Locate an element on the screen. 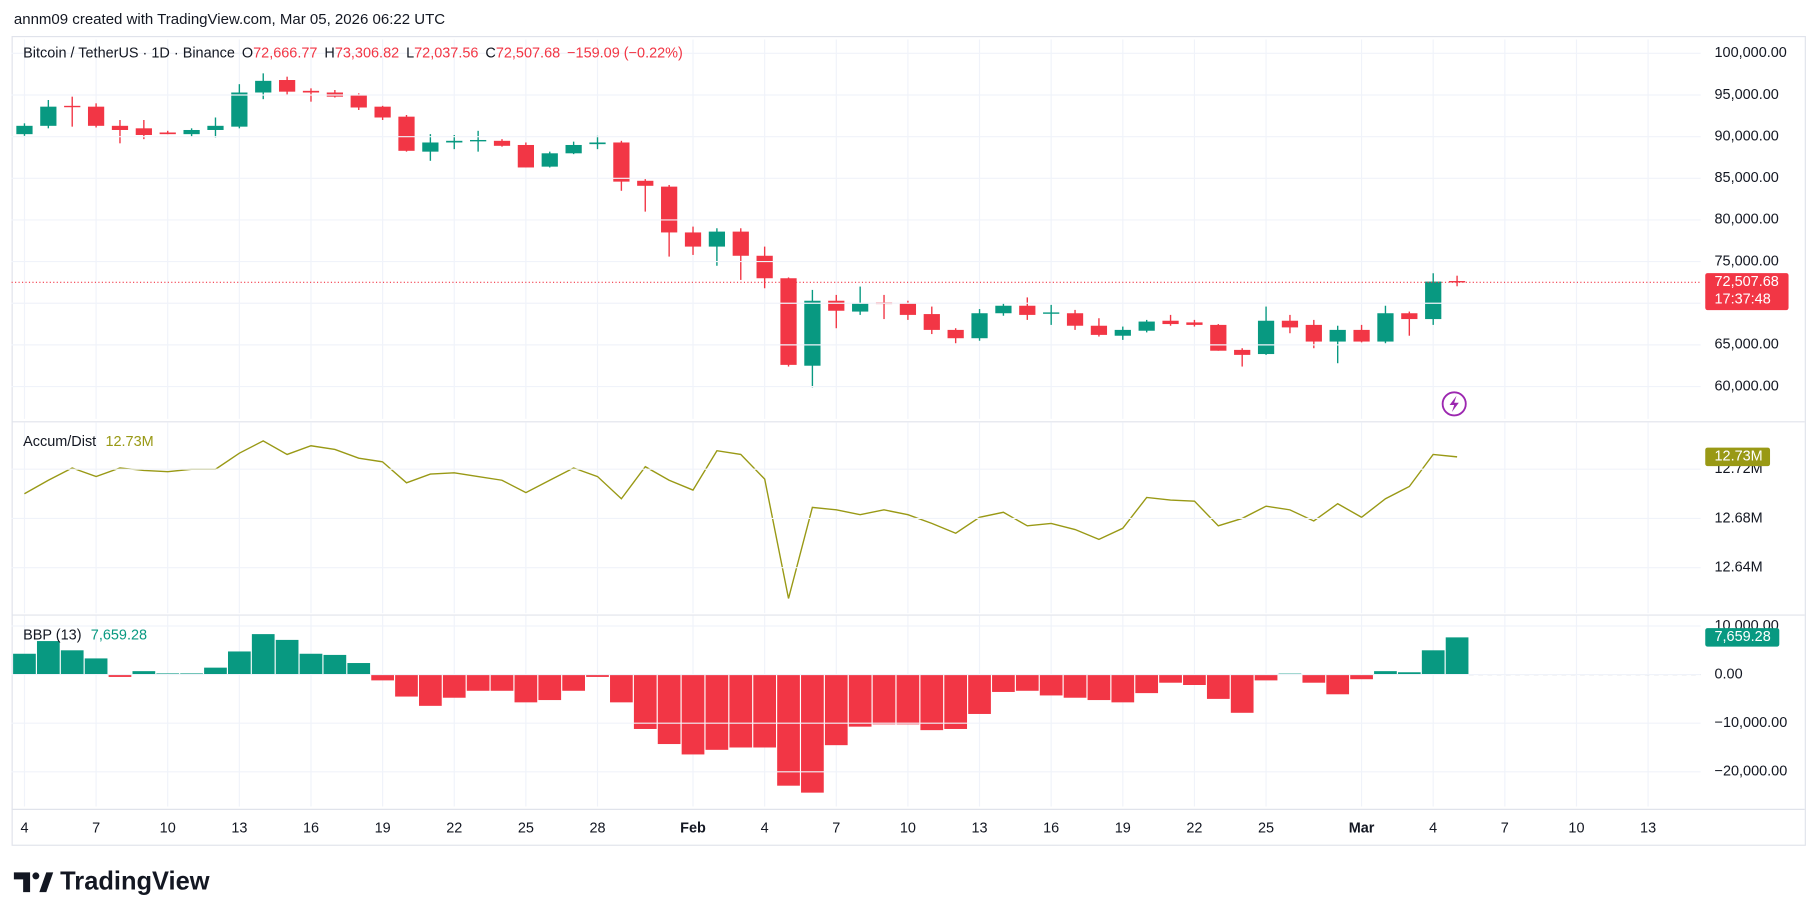 This screenshot has height=920, width=1814. bbp-value-box is located at coordinates (1742, 637).